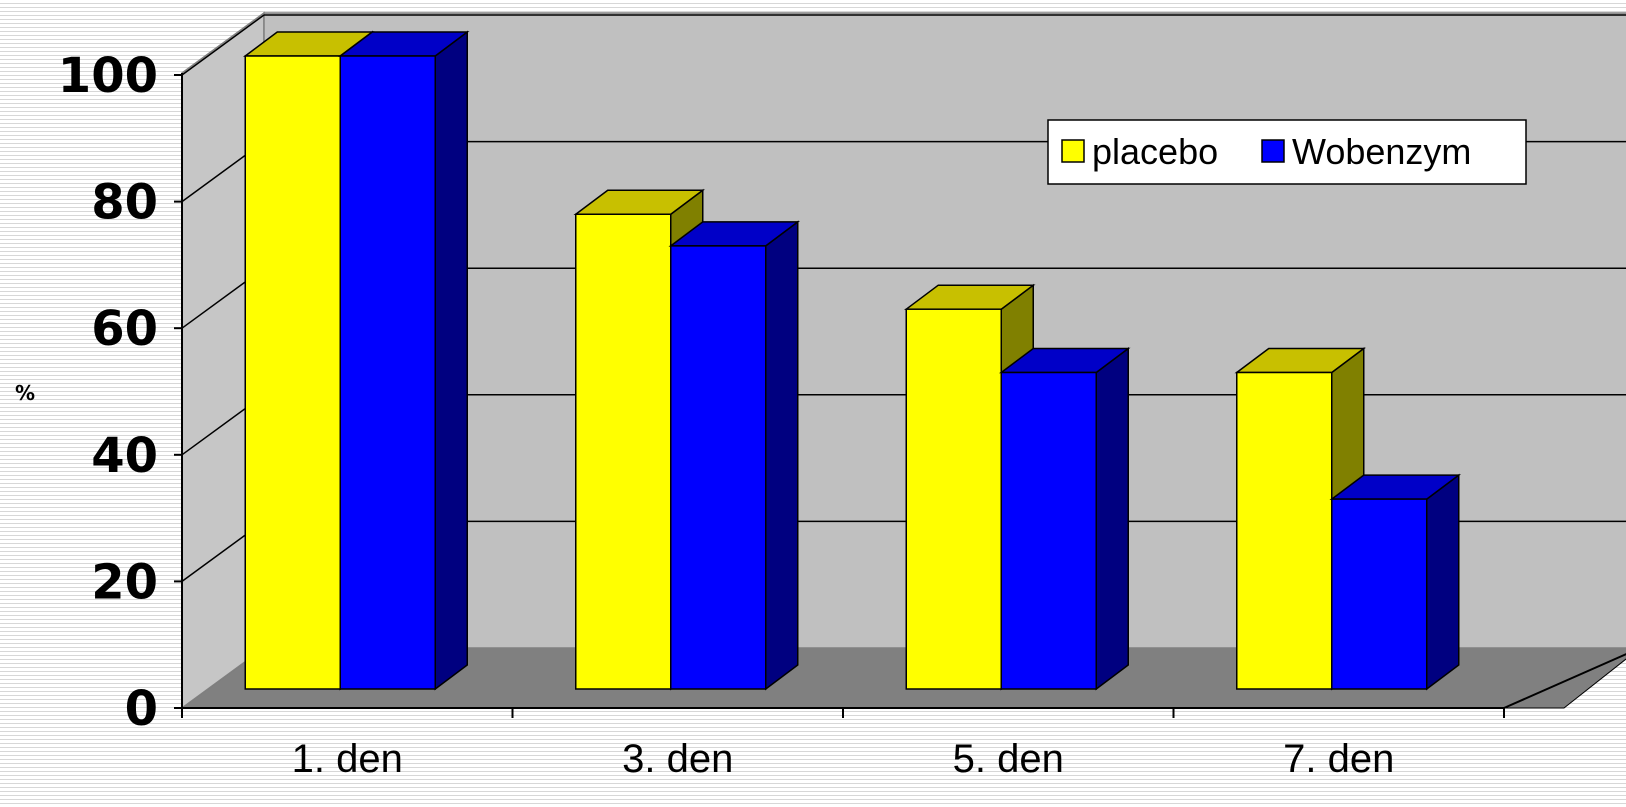 Image resolution: width=1626 pixels, height=807 pixels. I want to click on legend-swatch-wobenzym, so click(1273, 151).